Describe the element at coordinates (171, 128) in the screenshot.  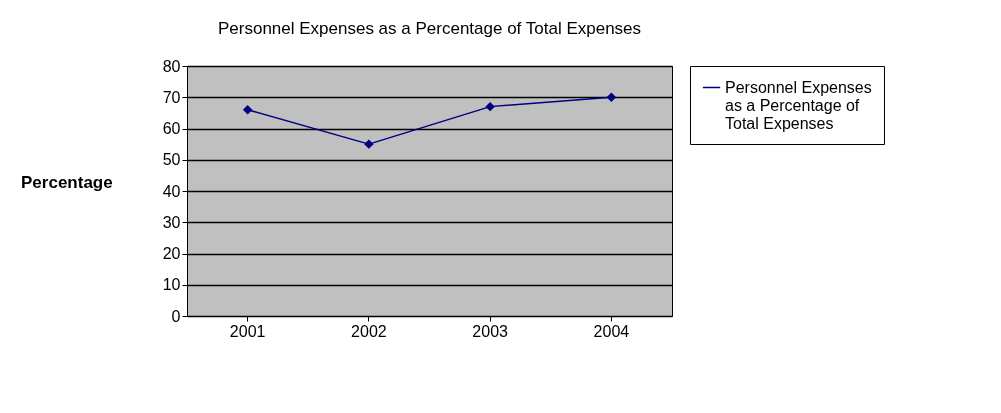
I see `y-tick-label: 60` at that location.